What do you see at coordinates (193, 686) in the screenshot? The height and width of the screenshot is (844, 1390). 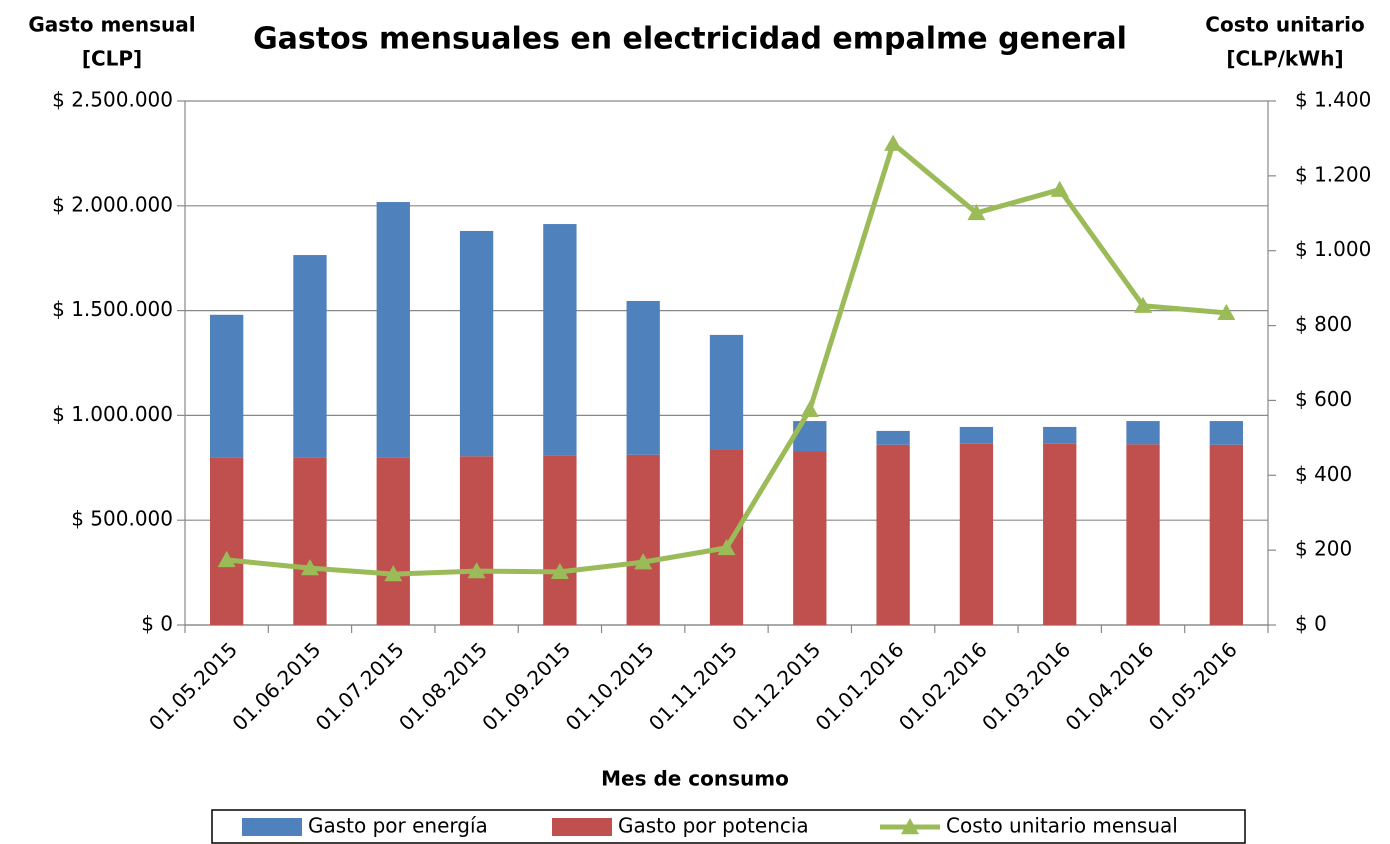 I see `x-tick-label: 01.05.2015` at bounding box center [193, 686].